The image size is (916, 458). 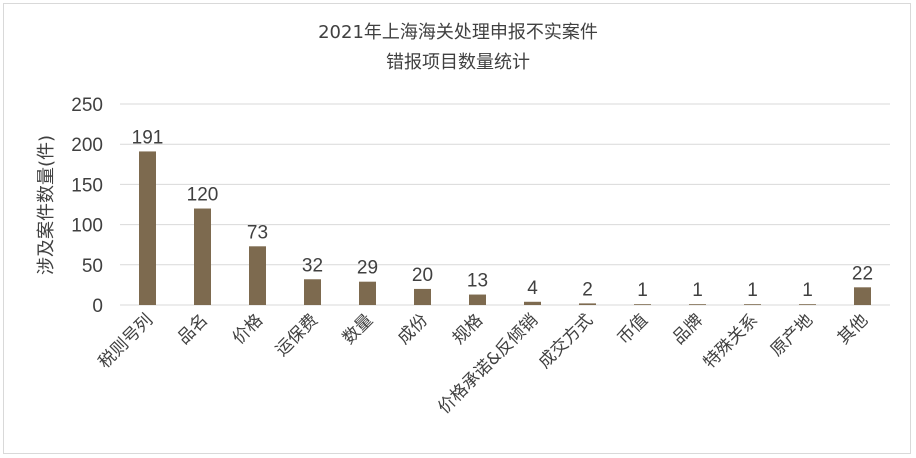 What do you see at coordinates (297, 335) in the screenshot?
I see `x-tick-label: 运保费` at bounding box center [297, 335].